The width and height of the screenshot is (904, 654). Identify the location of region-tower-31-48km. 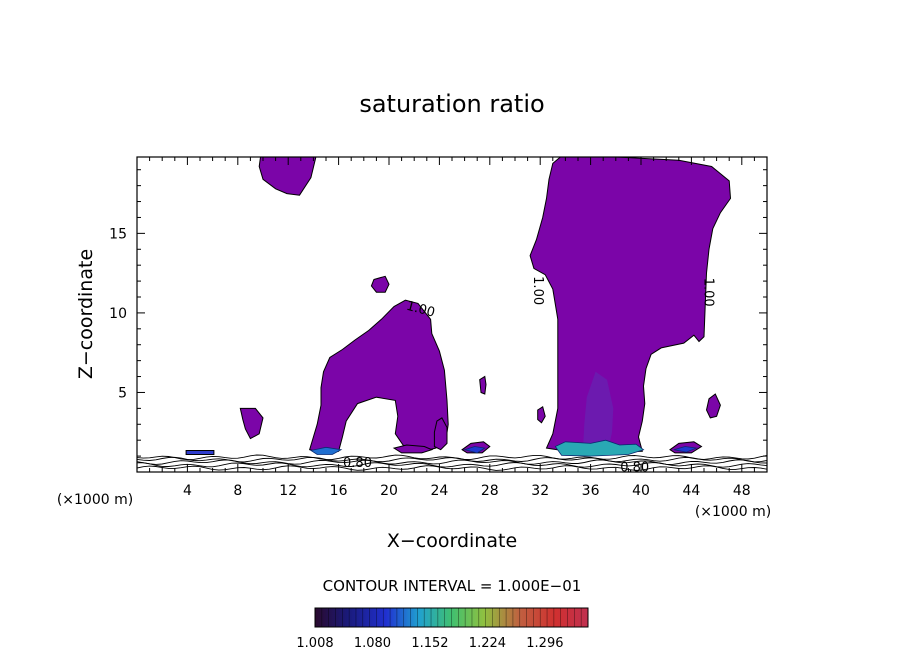
(630, 305).